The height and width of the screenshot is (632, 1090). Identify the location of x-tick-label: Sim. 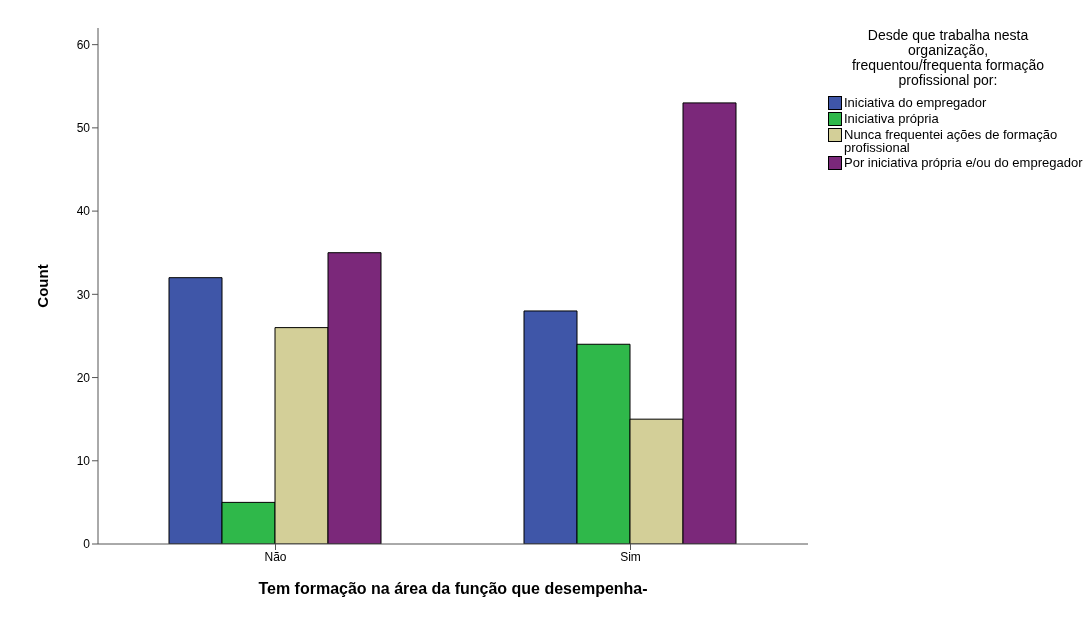
(630, 556).